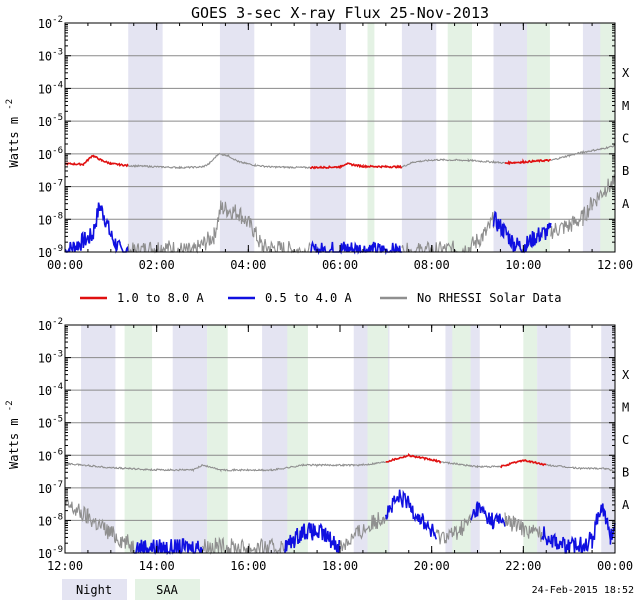 This screenshot has height=600, width=640. Describe the element at coordinates (248, 566) in the screenshot. I see `x-tick-label: 16:00` at that location.